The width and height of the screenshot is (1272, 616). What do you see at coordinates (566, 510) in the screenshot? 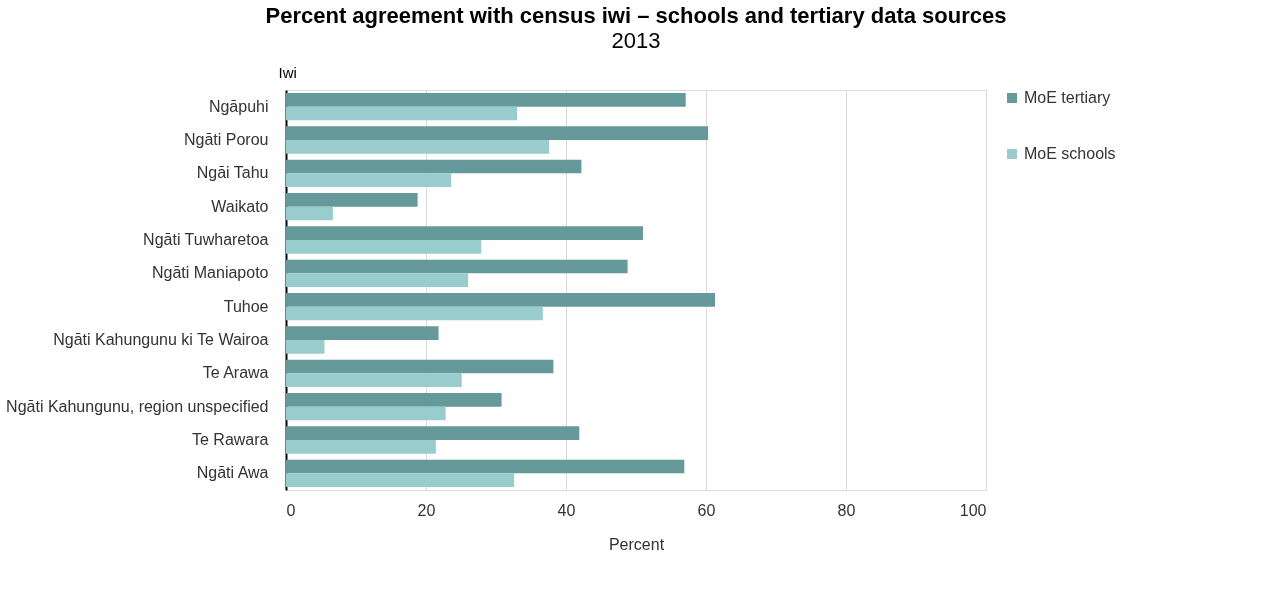
I see `x-tick-label: 40` at bounding box center [566, 510].